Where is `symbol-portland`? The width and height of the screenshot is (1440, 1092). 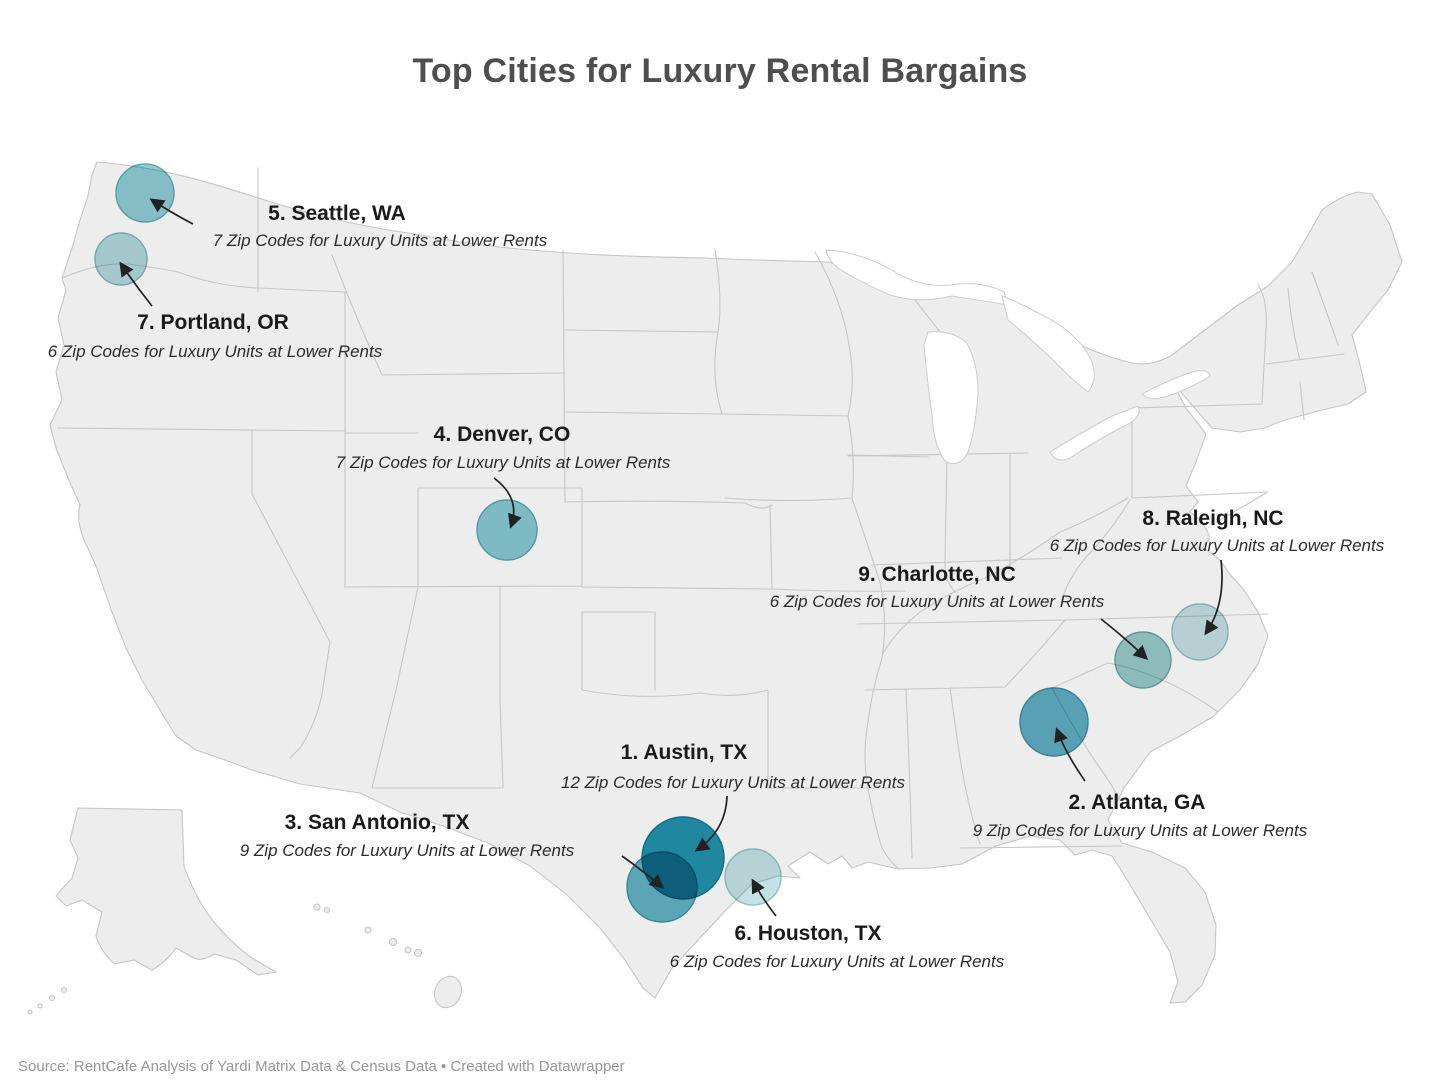
symbol-portland is located at coordinates (121, 259).